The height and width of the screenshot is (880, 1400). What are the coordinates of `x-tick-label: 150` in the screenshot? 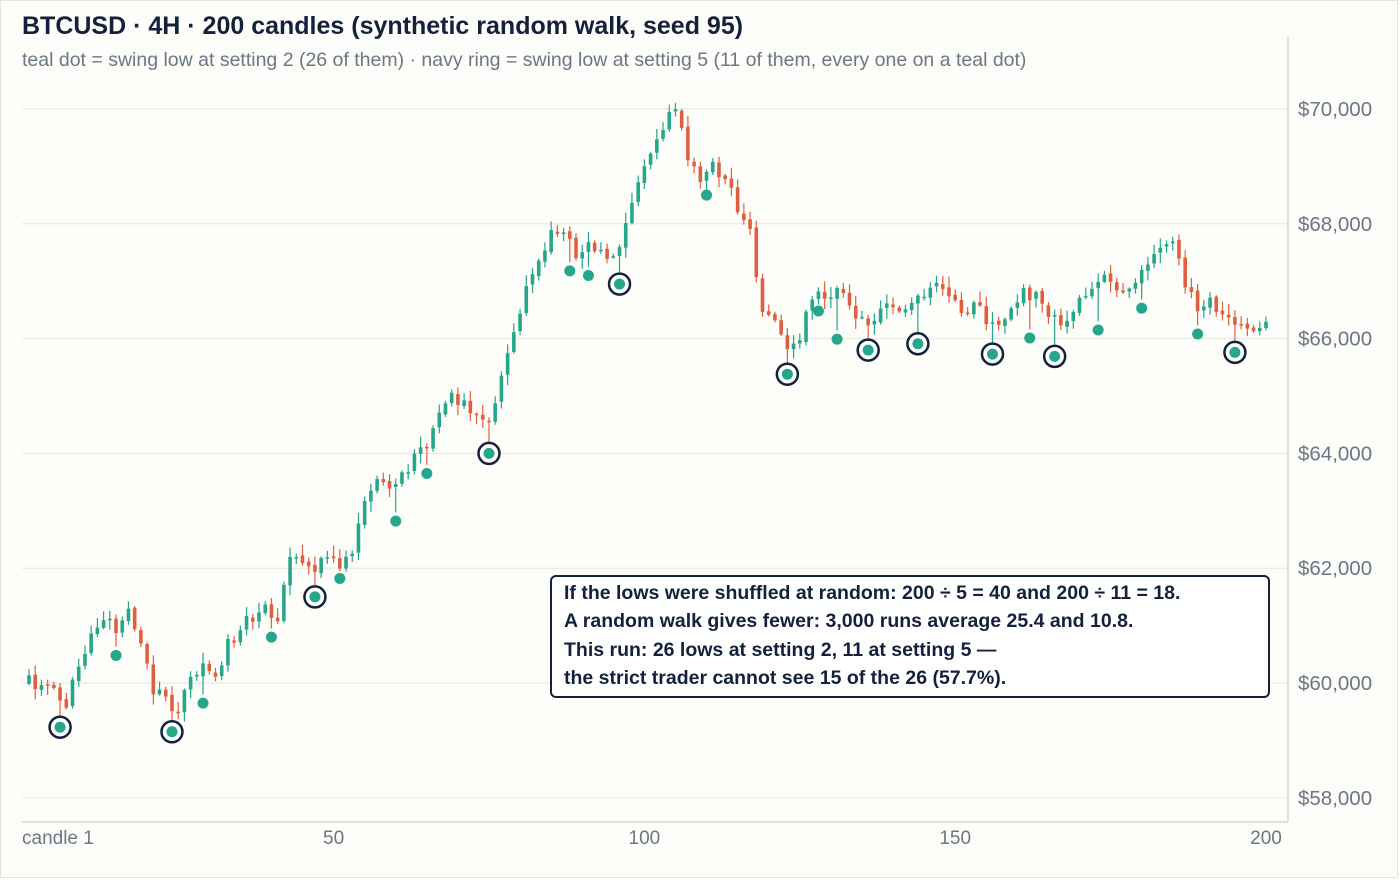 It's located at (955, 838).